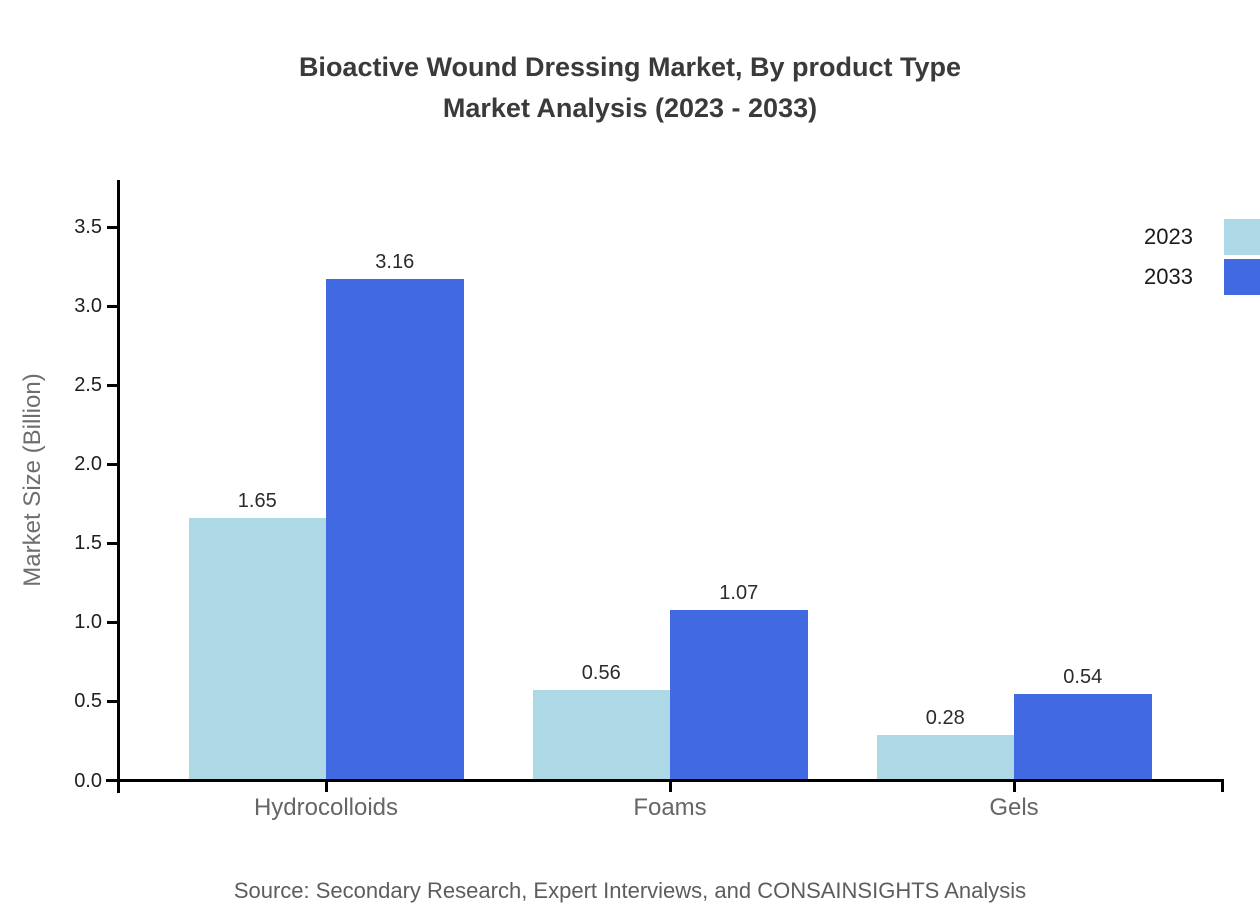 The height and width of the screenshot is (920, 1260). What do you see at coordinates (1242, 237) in the screenshot?
I see `legend-swatch-2023` at bounding box center [1242, 237].